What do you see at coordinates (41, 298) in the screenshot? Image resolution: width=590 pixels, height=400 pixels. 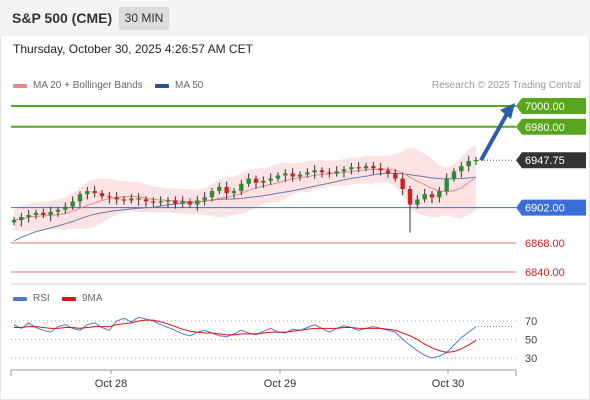 I see `rsi-legend-label: RSI` at bounding box center [41, 298].